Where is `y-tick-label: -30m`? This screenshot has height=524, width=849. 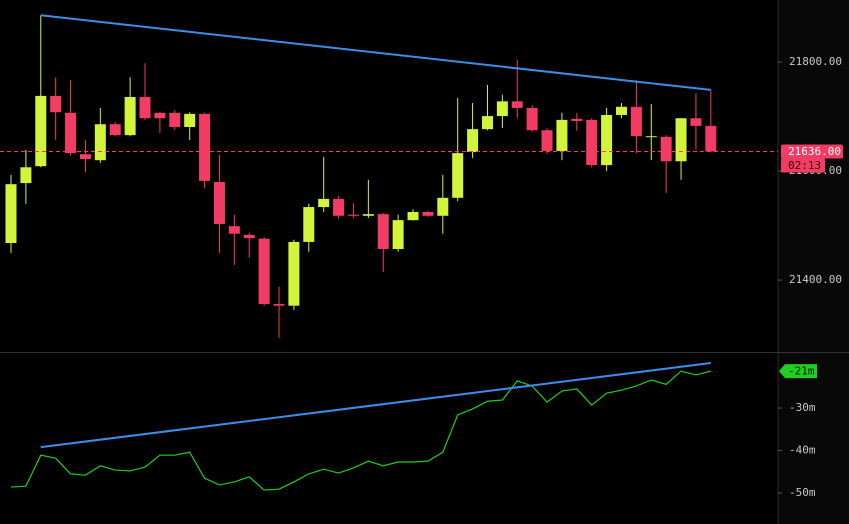 y-tick-label: -30m is located at coordinates (802, 407).